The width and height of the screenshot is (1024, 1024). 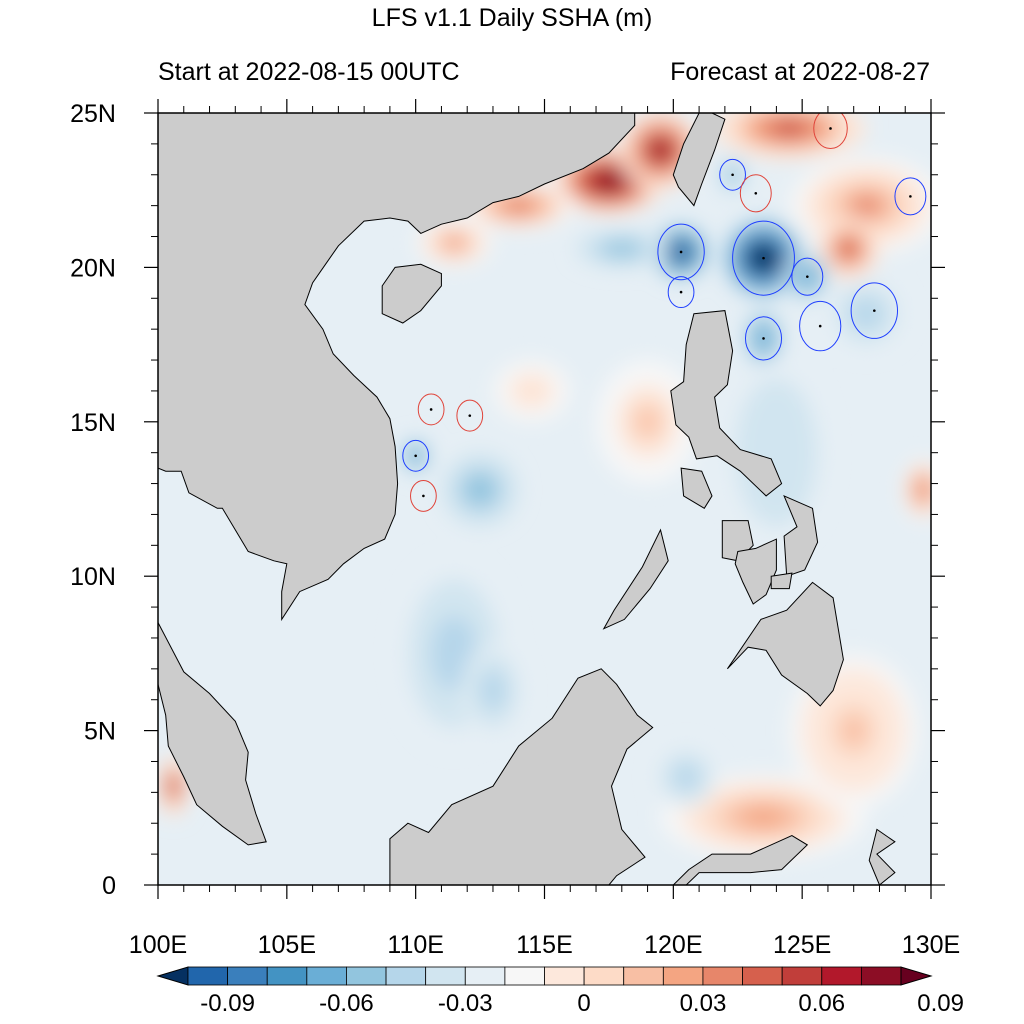 What do you see at coordinates (172, 976) in the screenshot?
I see `colorbar-low-triangle` at bounding box center [172, 976].